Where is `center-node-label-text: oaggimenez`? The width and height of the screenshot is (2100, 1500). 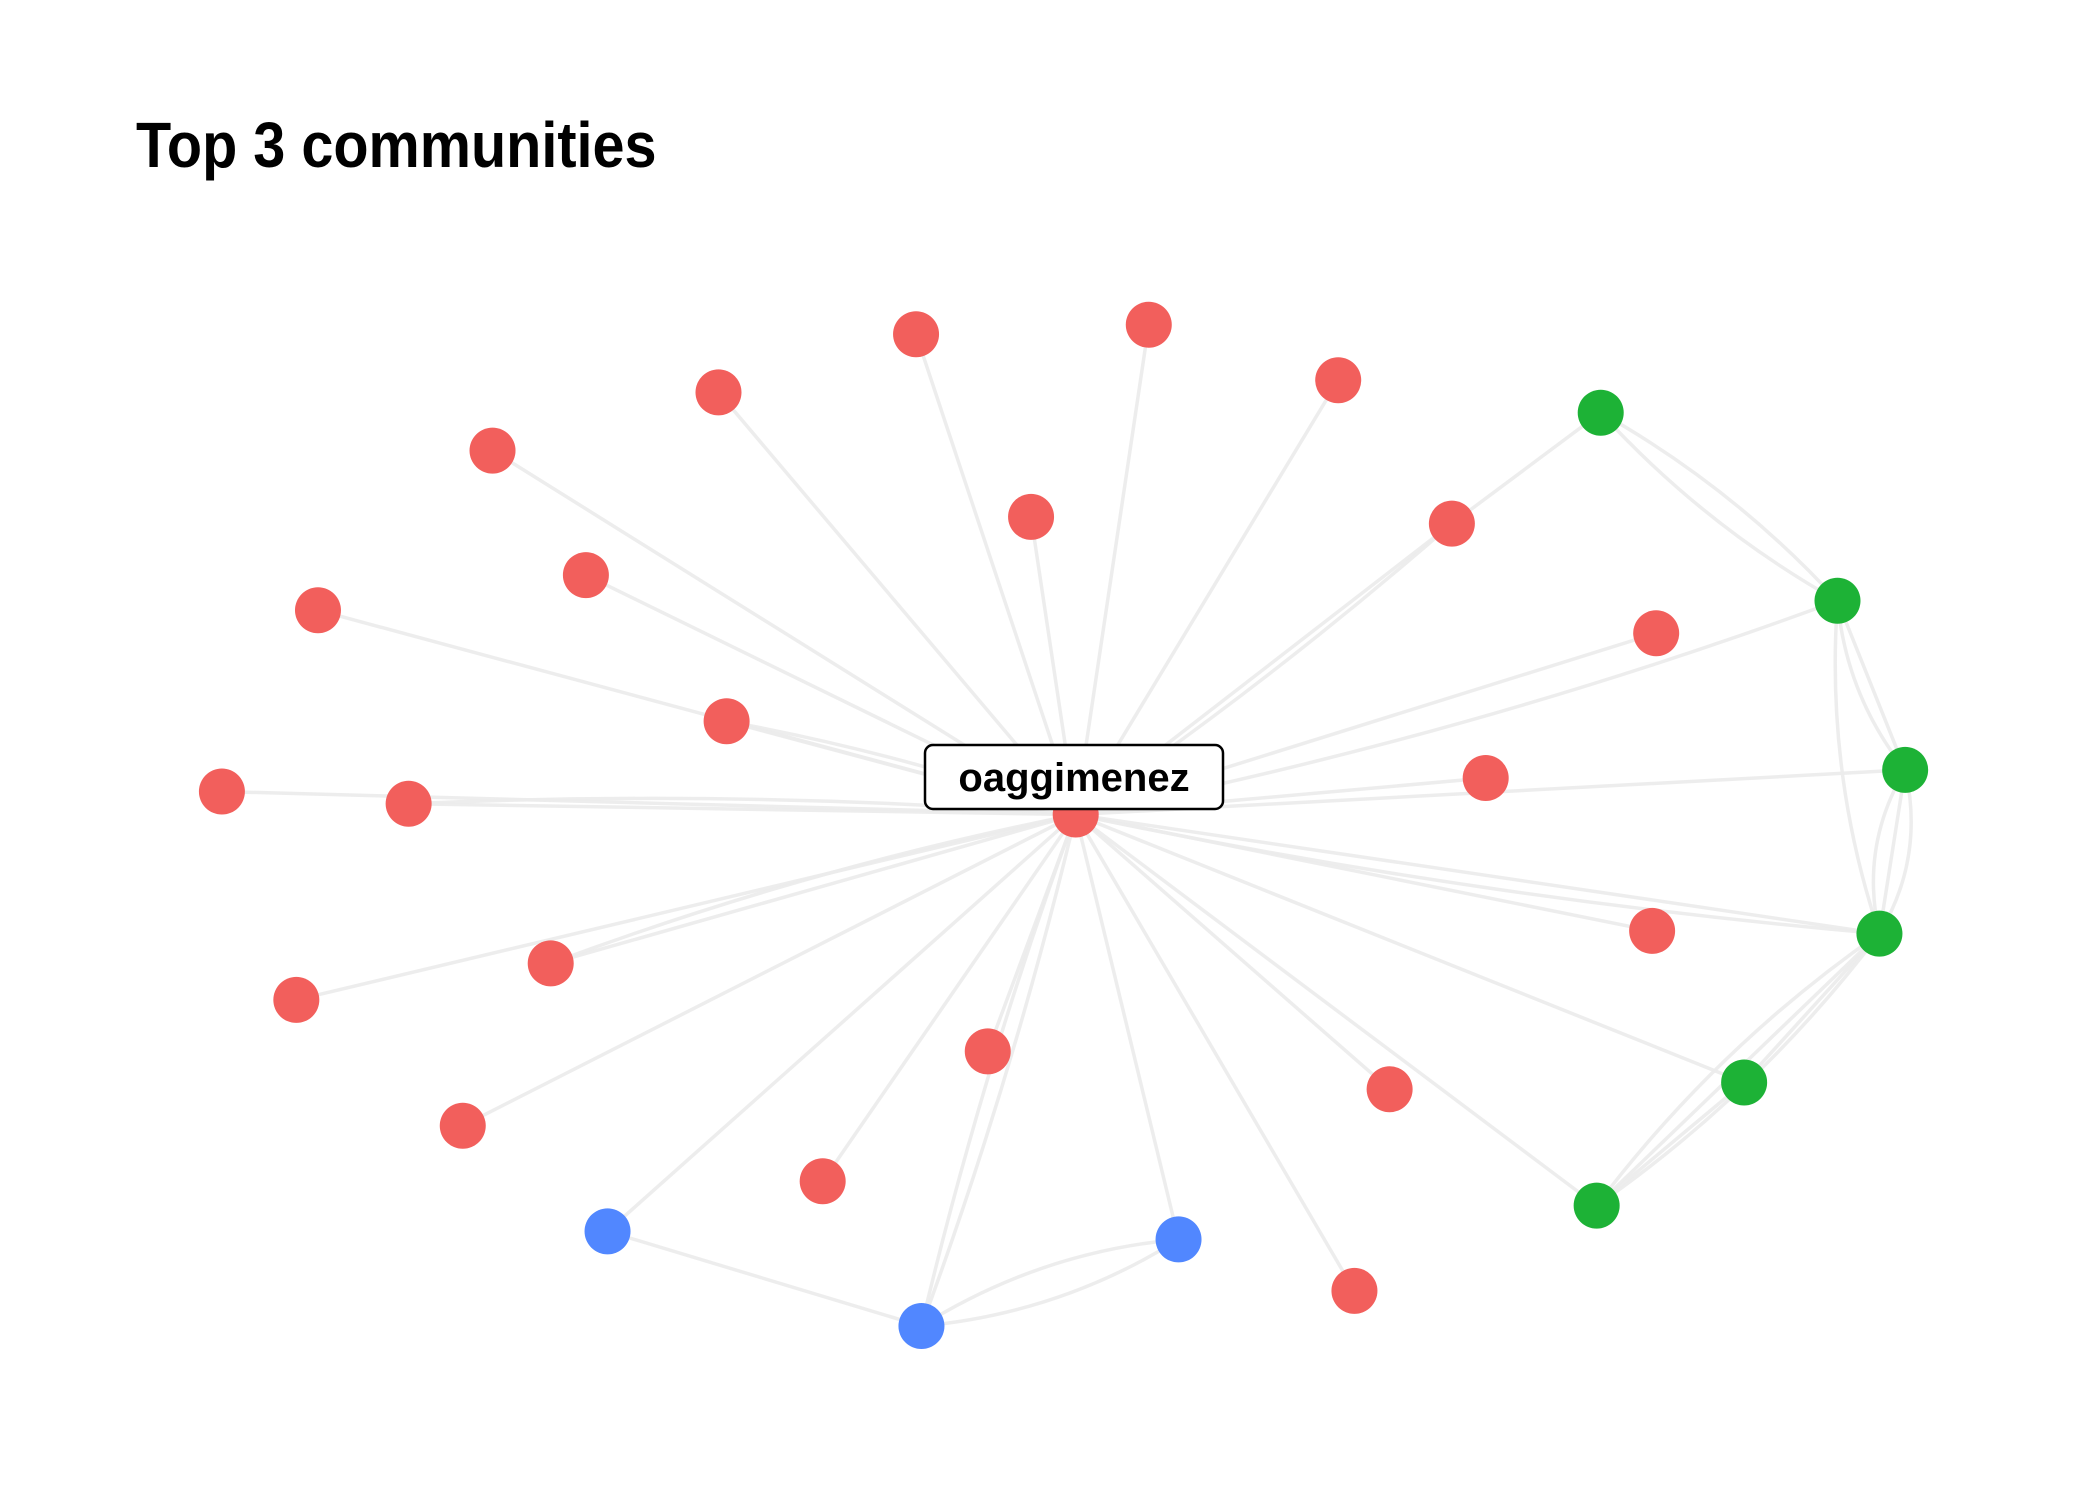
center-node-label-text: oaggimenez is located at coordinates (1073, 778).